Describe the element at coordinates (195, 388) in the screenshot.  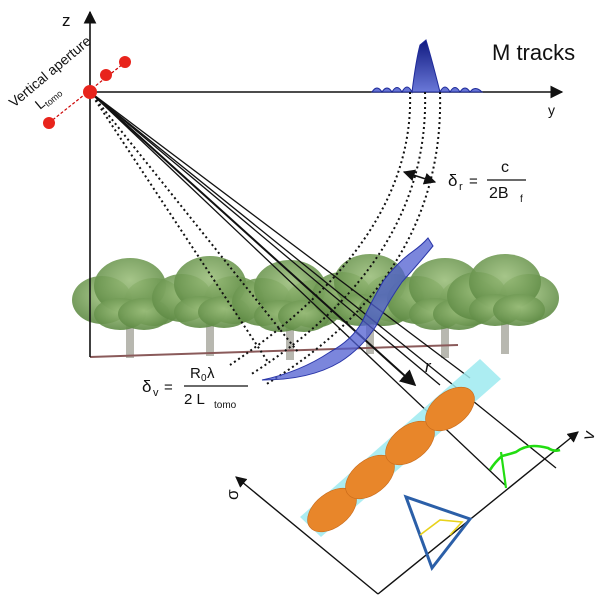
I see `vertical-resolution-formula: δ v = R 0 λ 2 L tomo` at that location.